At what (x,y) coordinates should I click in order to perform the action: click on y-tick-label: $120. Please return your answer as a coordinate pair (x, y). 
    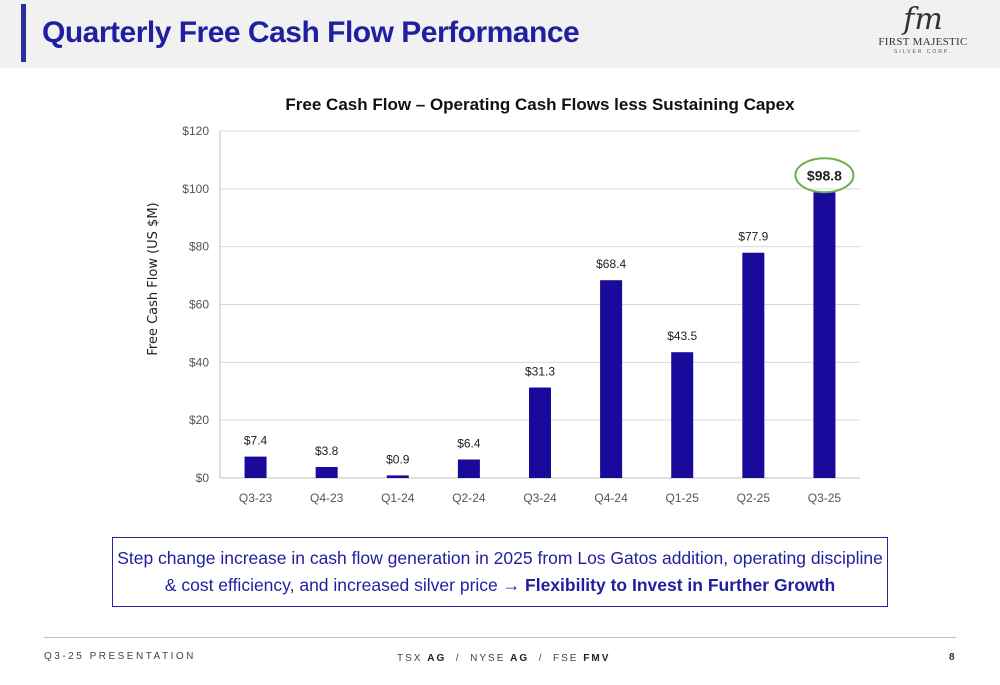
    Looking at the image, I should click on (195, 131).